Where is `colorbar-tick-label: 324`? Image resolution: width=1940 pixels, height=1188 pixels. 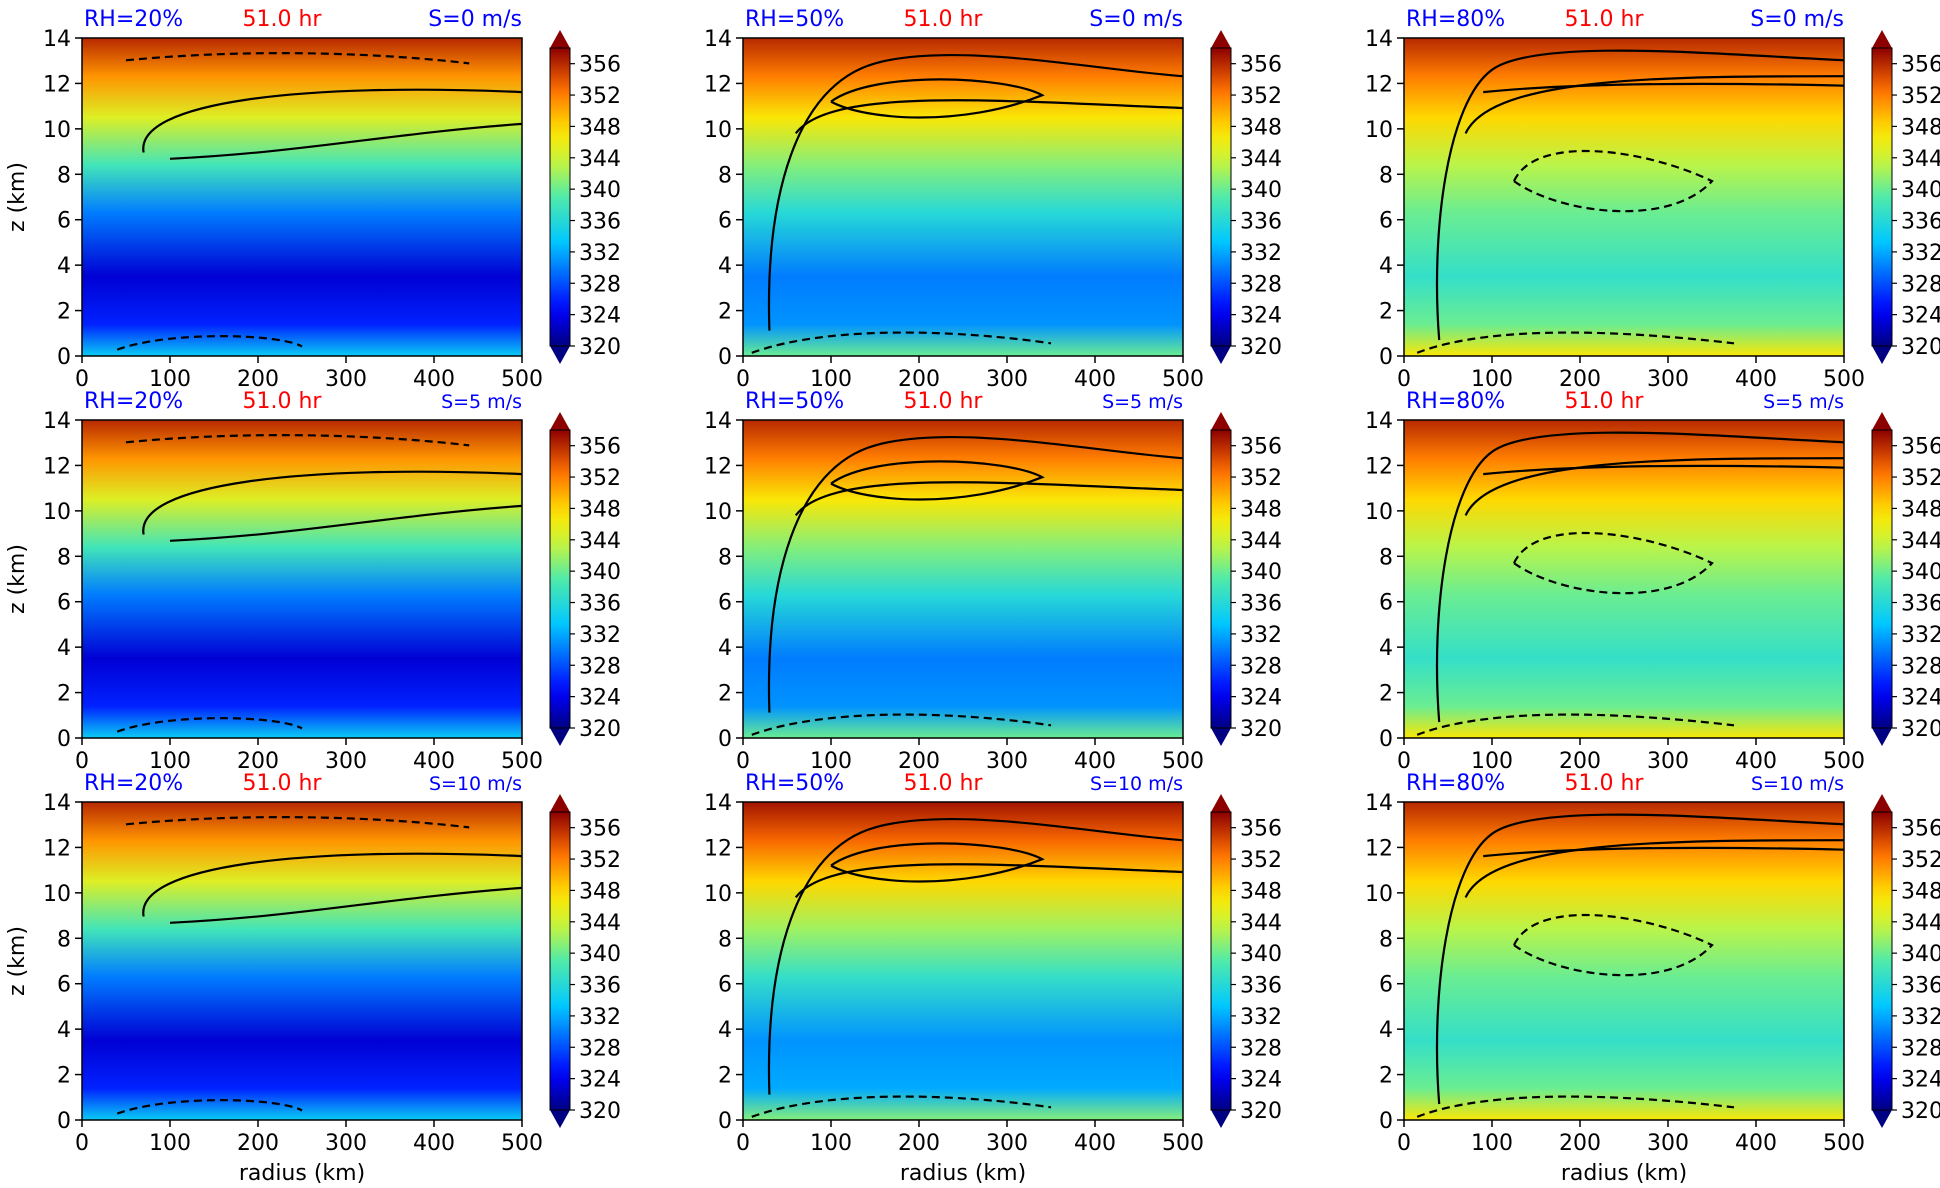
colorbar-tick-label: 324 is located at coordinates (600, 1080).